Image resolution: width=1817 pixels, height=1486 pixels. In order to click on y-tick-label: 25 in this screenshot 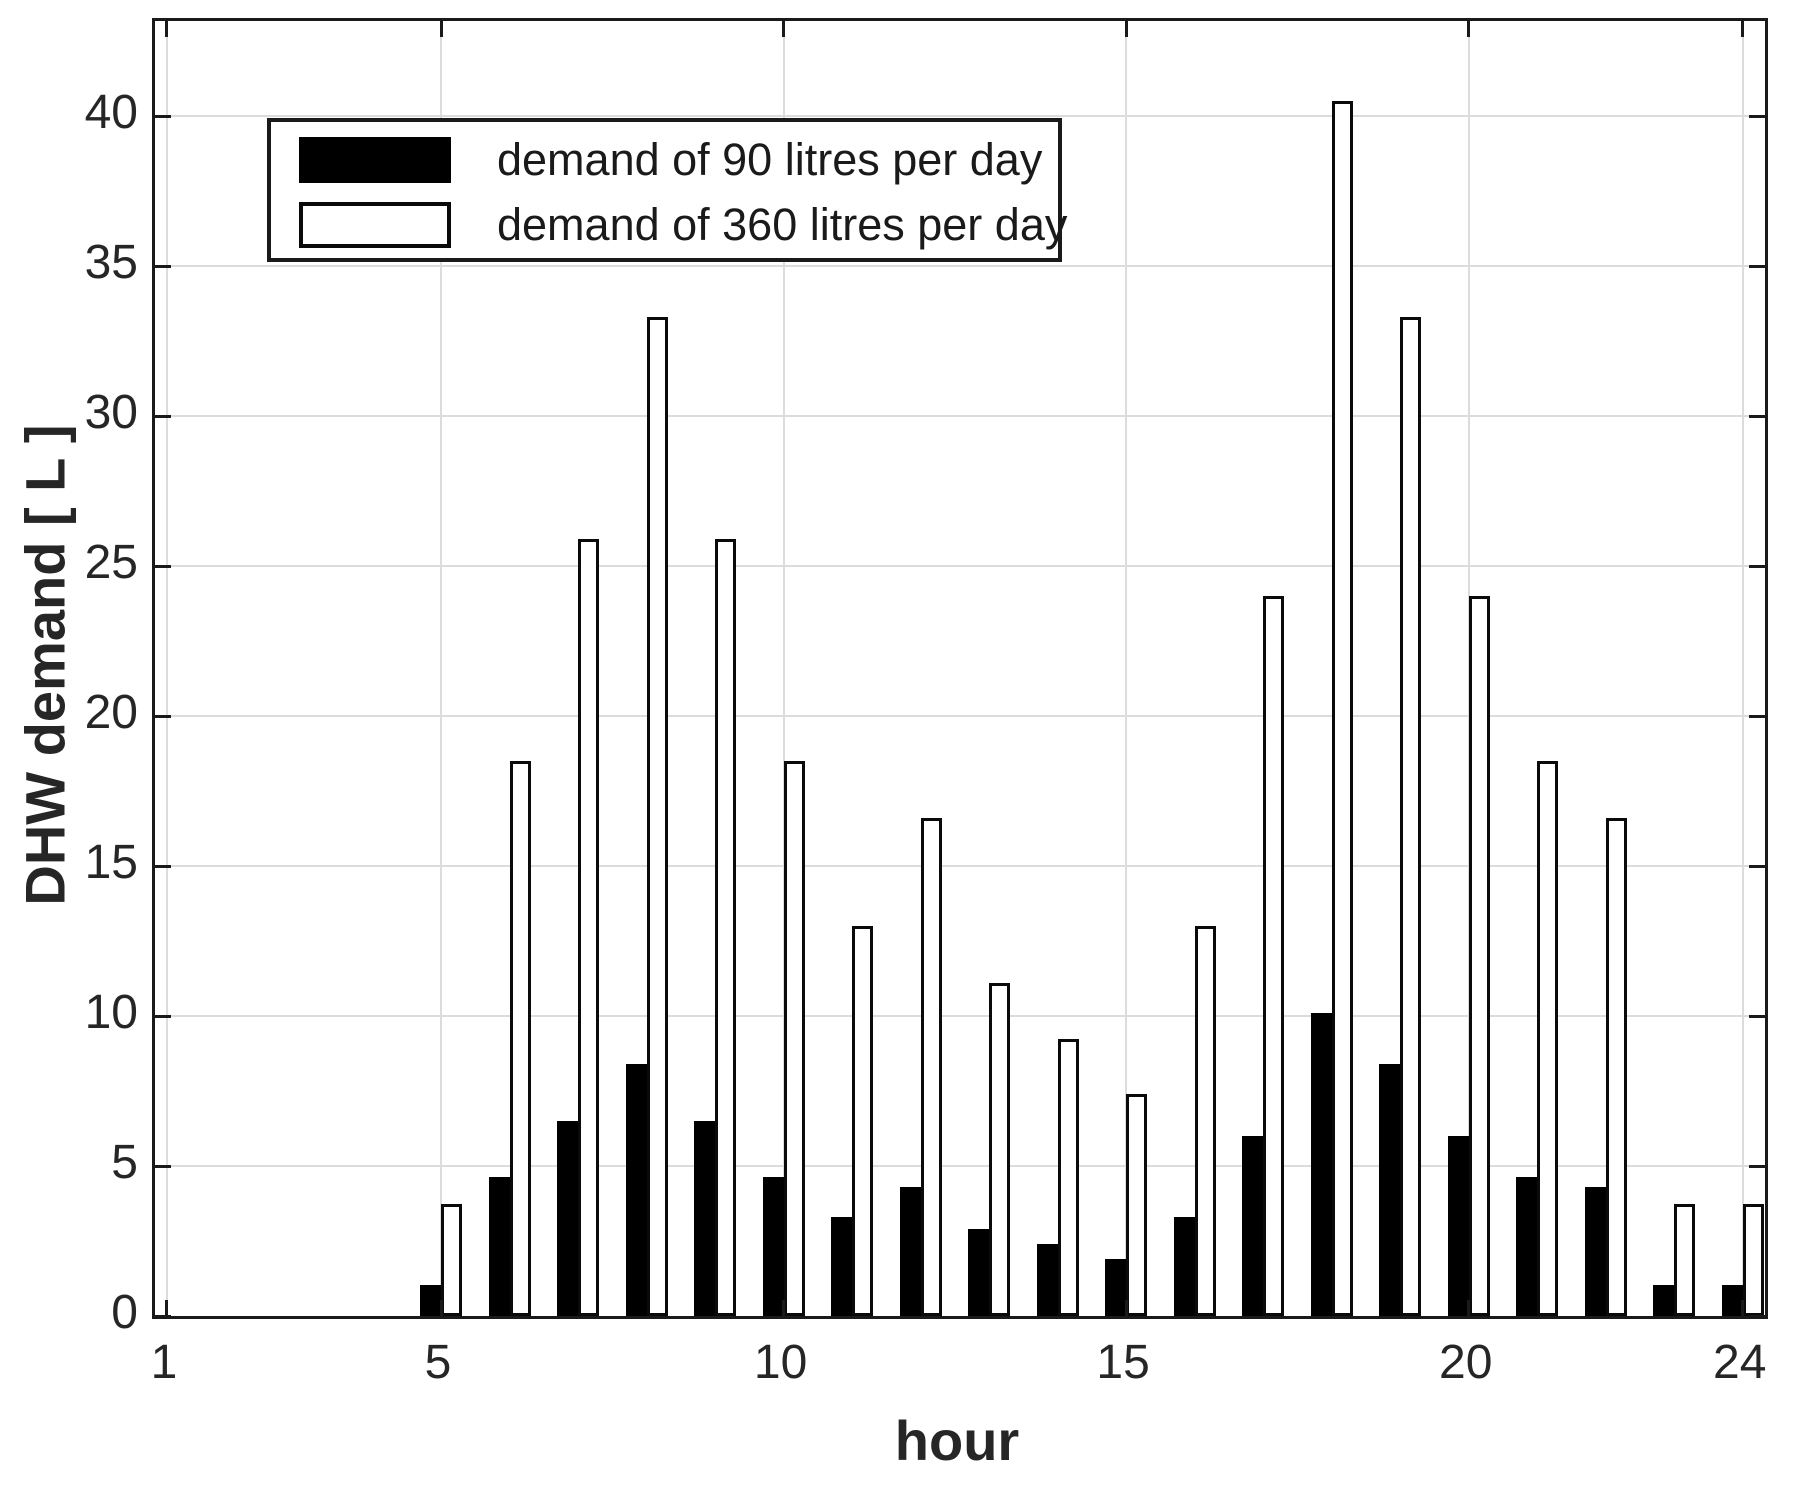, I will do `click(111, 563)`.